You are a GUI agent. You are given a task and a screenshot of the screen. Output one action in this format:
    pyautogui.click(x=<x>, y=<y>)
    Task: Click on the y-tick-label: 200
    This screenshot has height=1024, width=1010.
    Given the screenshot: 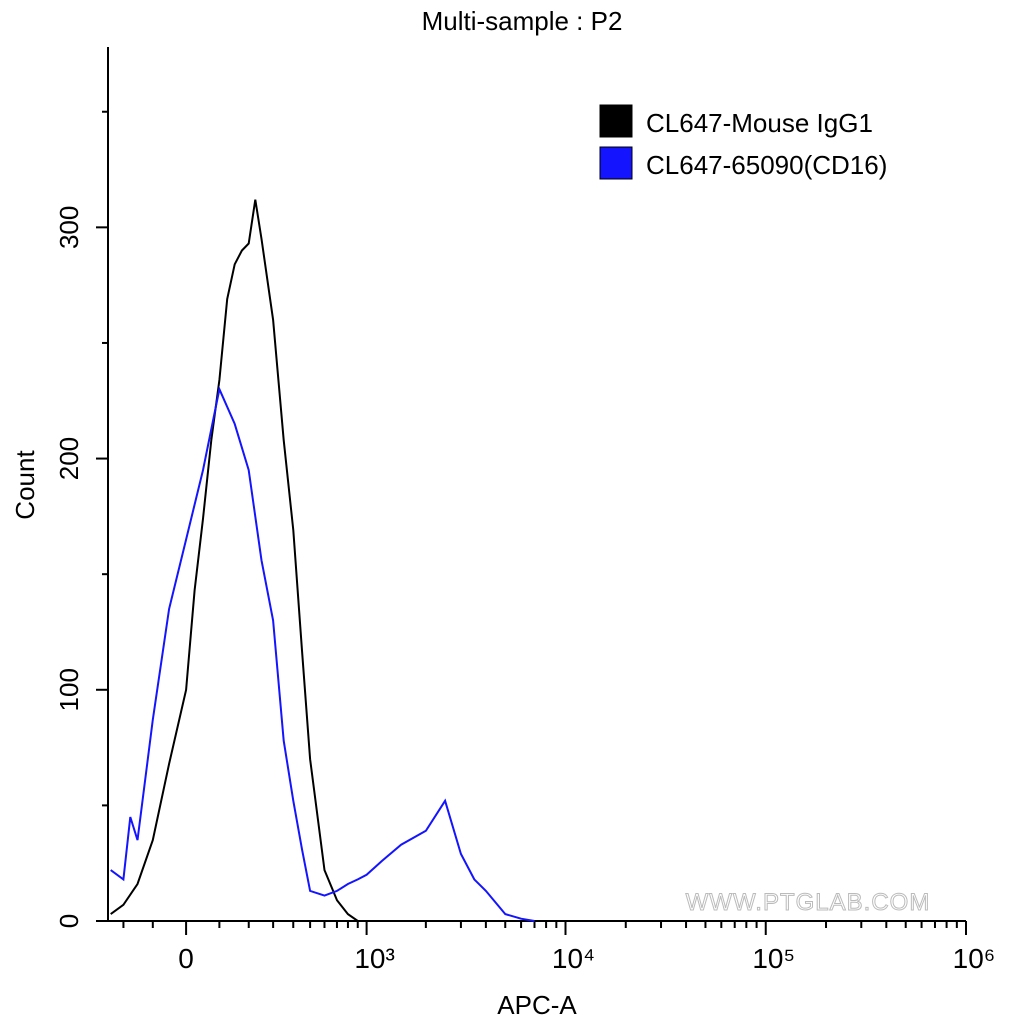 What is the action you would take?
    pyautogui.click(x=69, y=458)
    